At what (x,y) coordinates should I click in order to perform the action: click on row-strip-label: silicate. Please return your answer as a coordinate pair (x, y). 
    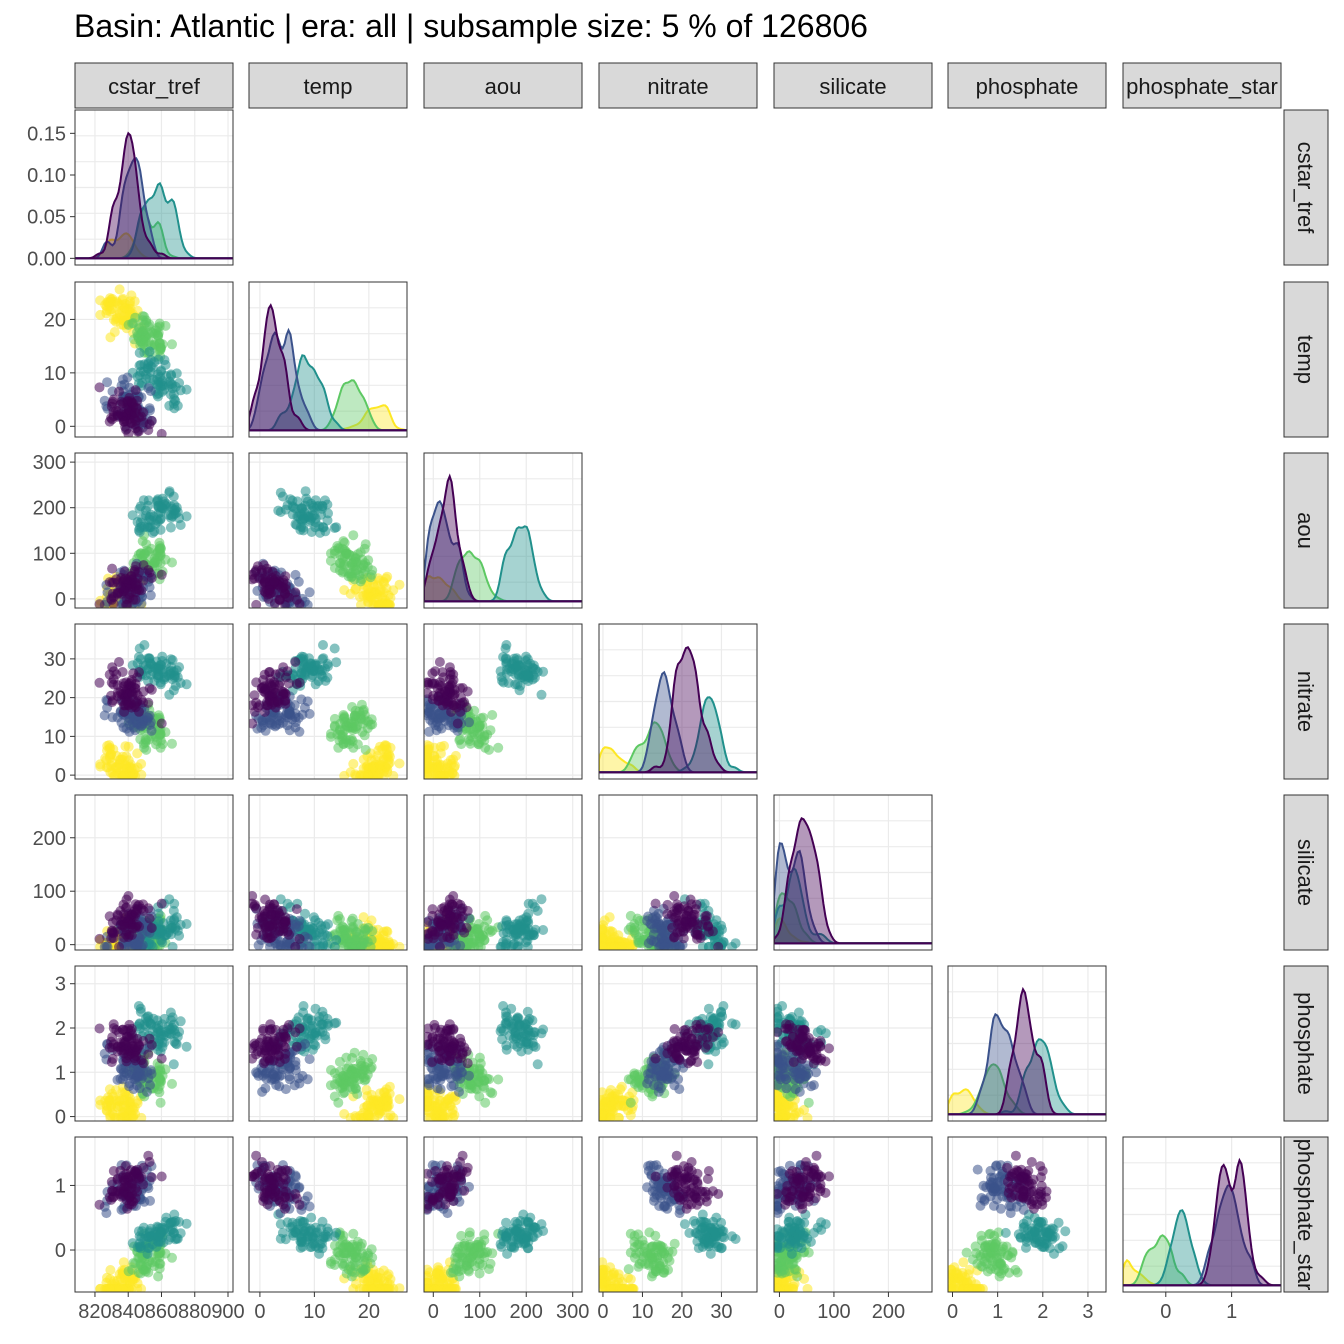
    Looking at the image, I should click on (1305, 872).